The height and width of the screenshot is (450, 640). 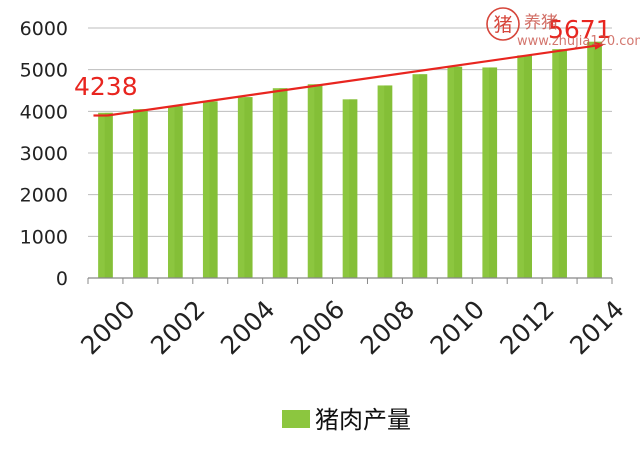 What do you see at coordinates (44, 71) in the screenshot?
I see `y-tick-label: 5000` at bounding box center [44, 71].